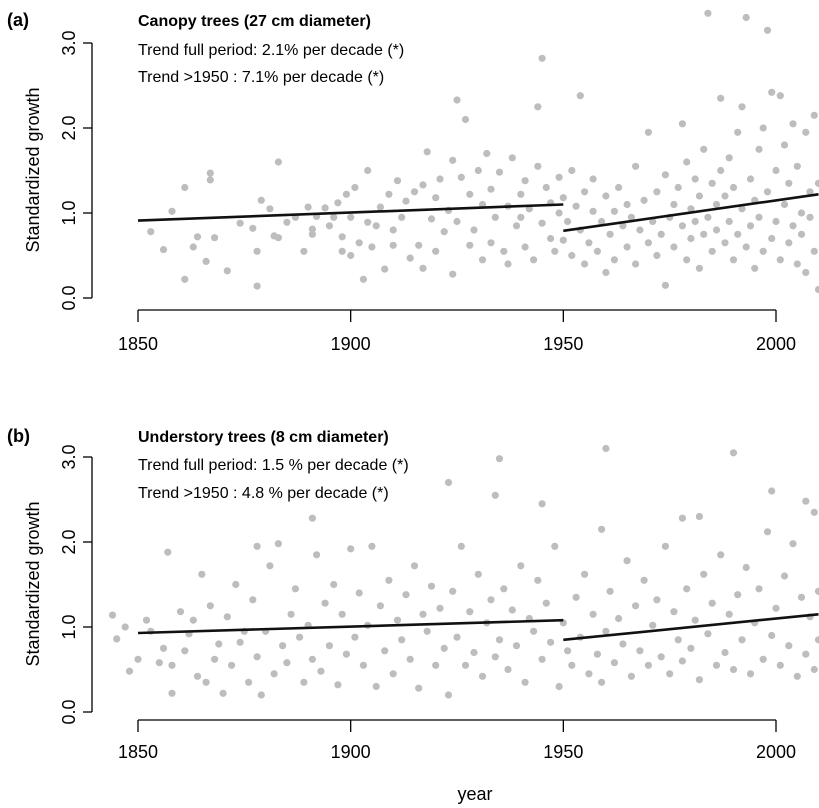  What do you see at coordinates (273, 465) in the screenshot?
I see `panel-b-trend-full: Trend full period: 1.5 % per decade (*)` at bounding box center [273, 465].